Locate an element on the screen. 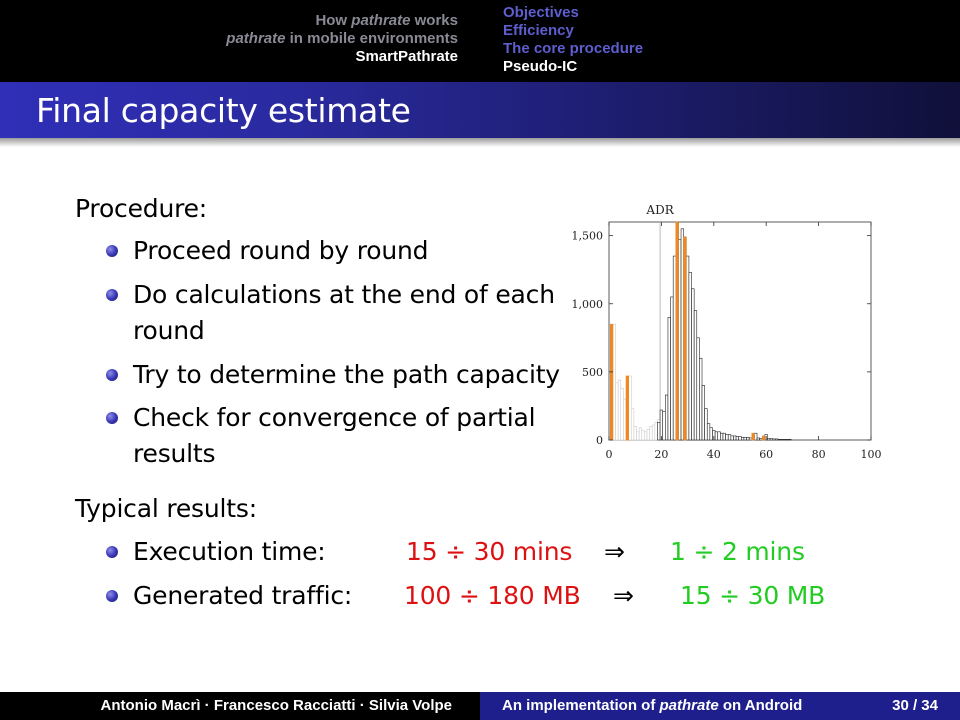 This screenshot has width=960, height=720. procedure-item-3: Try to determine the path capacity is located at coordinates (346, 374).